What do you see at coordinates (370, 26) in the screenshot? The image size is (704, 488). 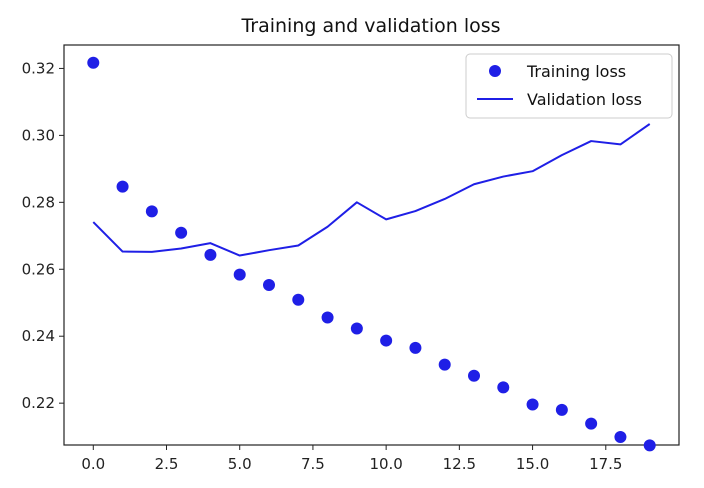 I see `chart-title: Training and validation loss` at bounding box center [370, 26].